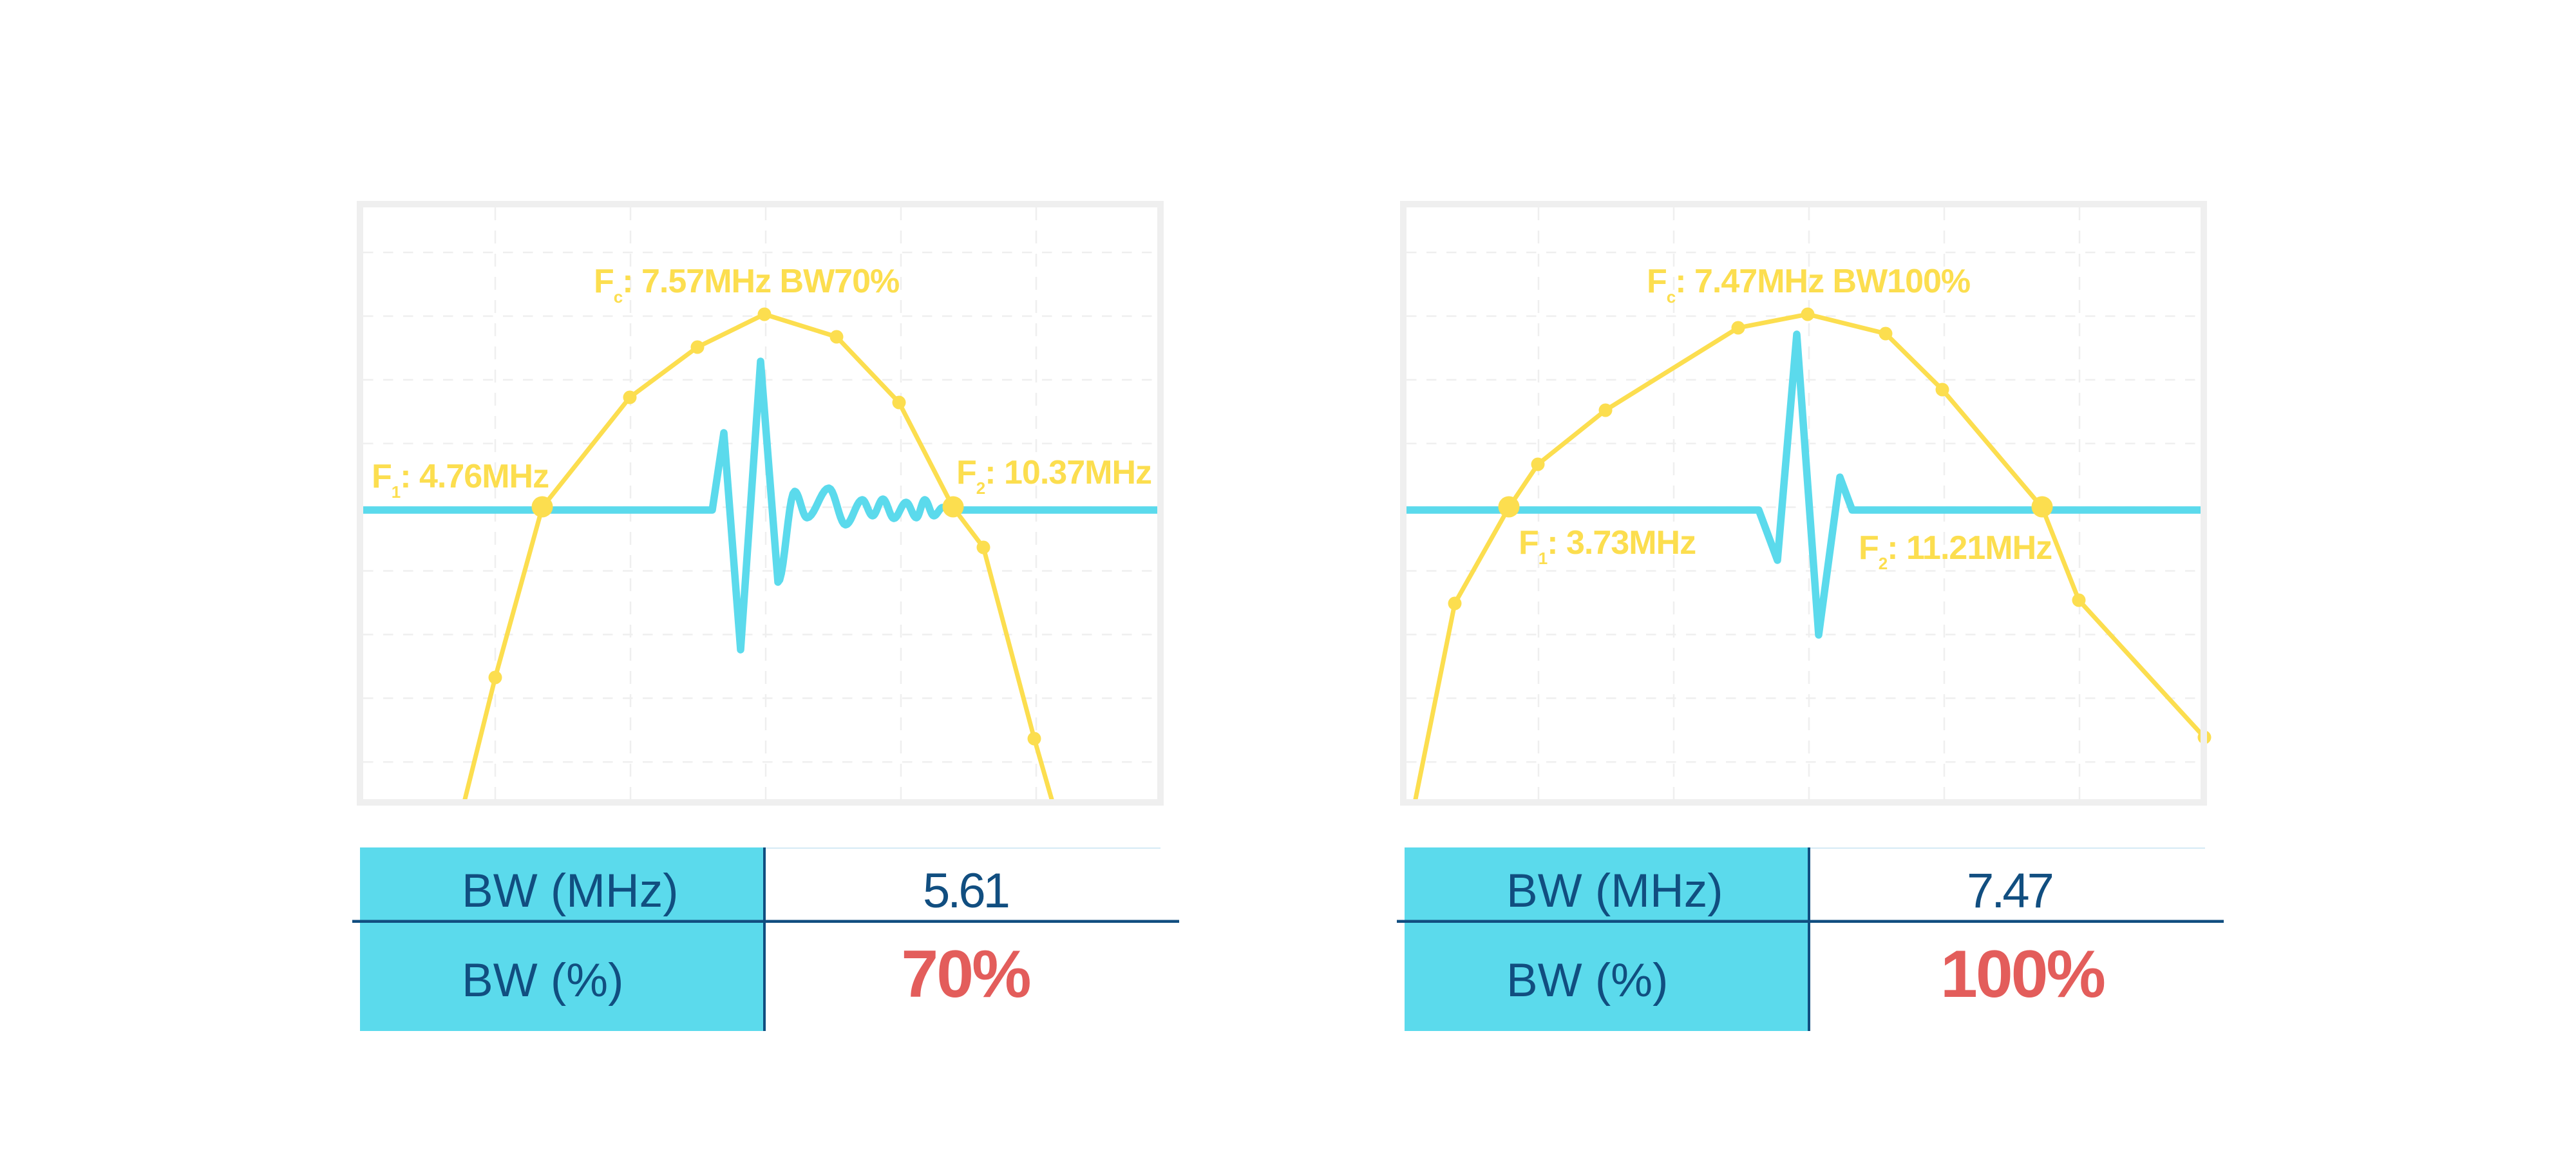 This screenshot has height=1154, width=2576. I want to click on svg-text: F2: 10.37MHz, so click(1053, 476).